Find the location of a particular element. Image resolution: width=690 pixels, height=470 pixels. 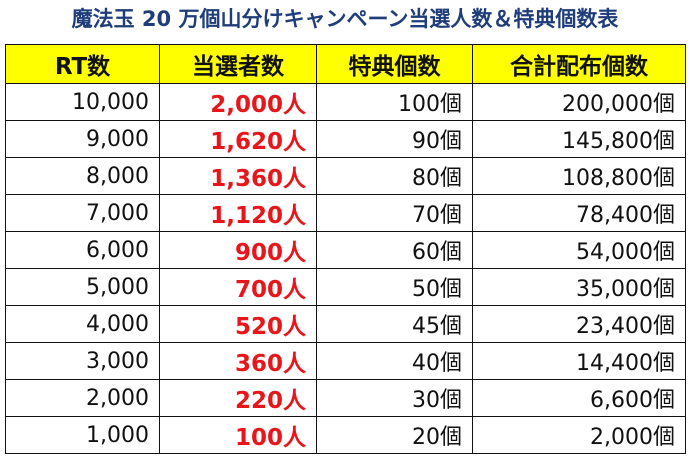

cell-total: 54,000個 is located at coordinates (579, 250).